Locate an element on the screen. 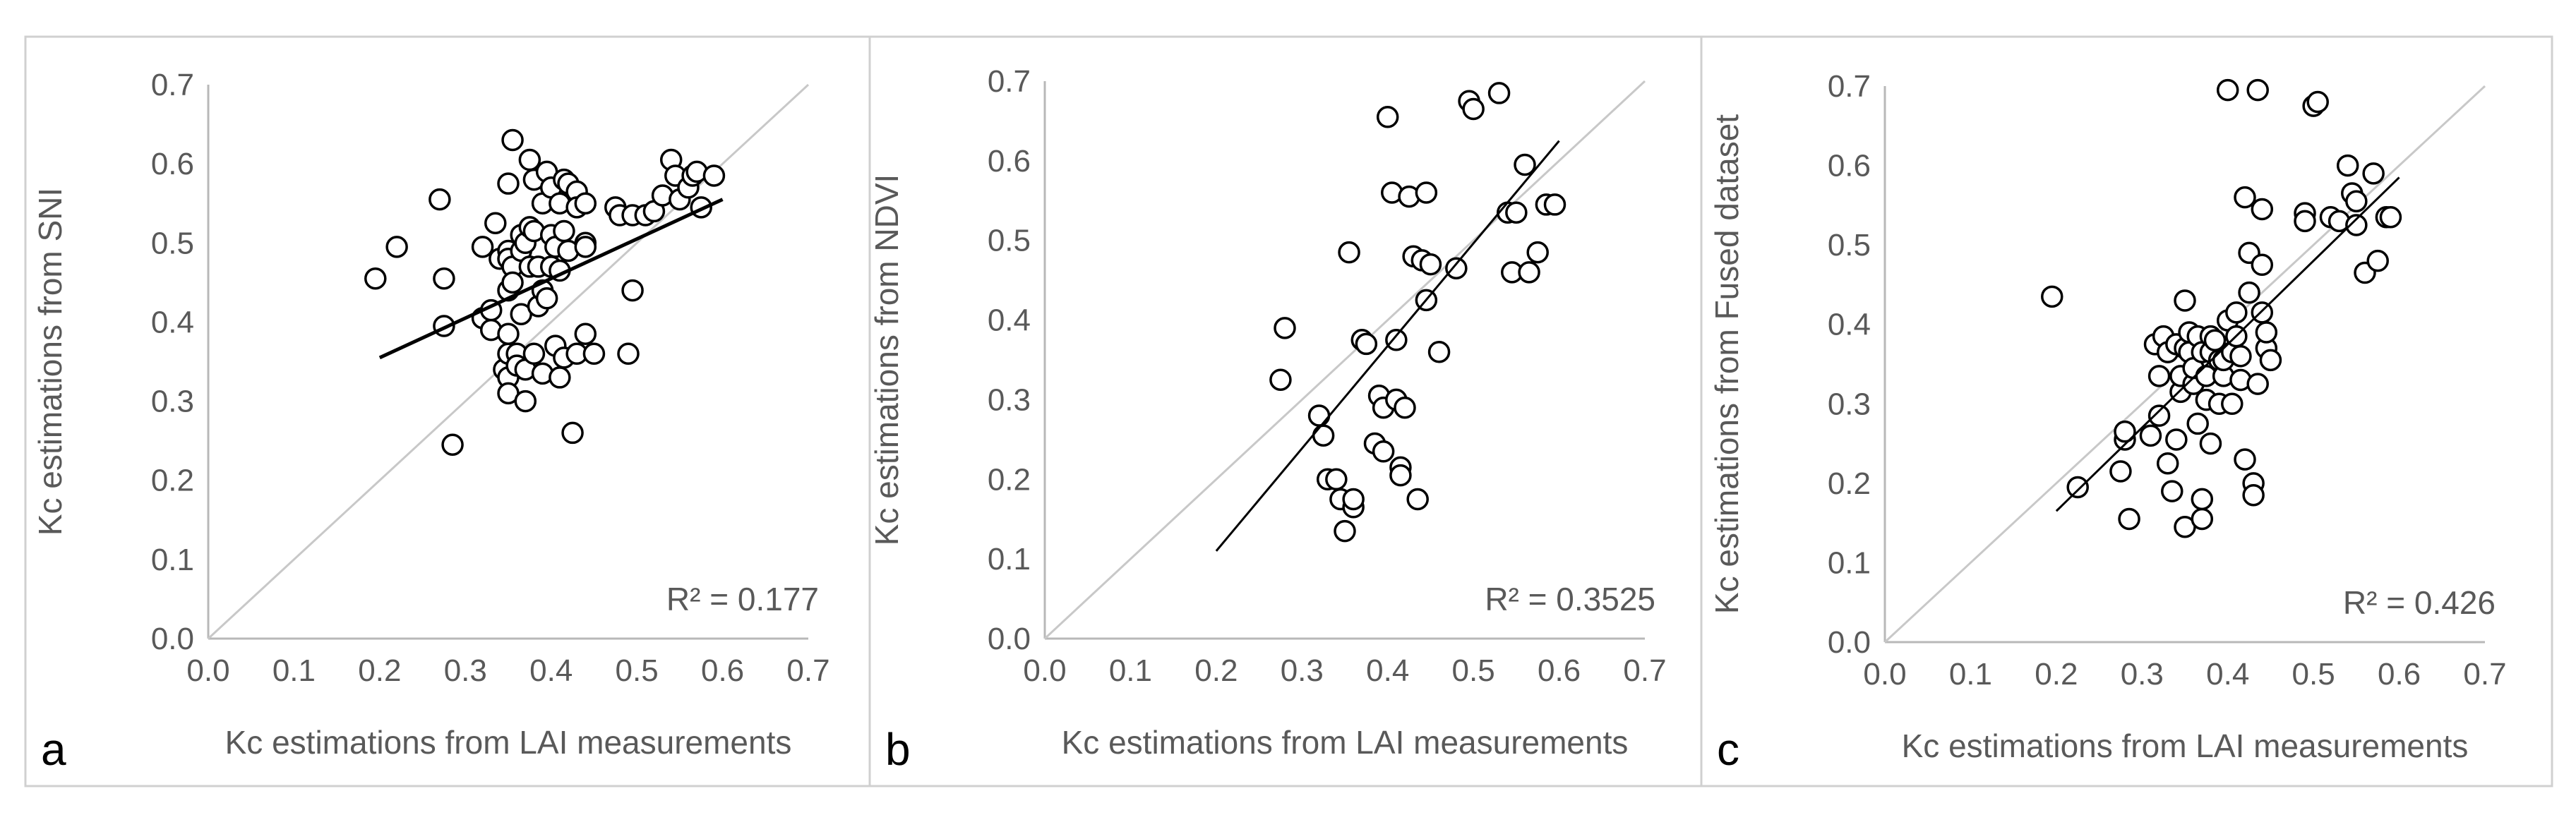  y-tick-label: 0.0 is located at coordinates (1849, 642).